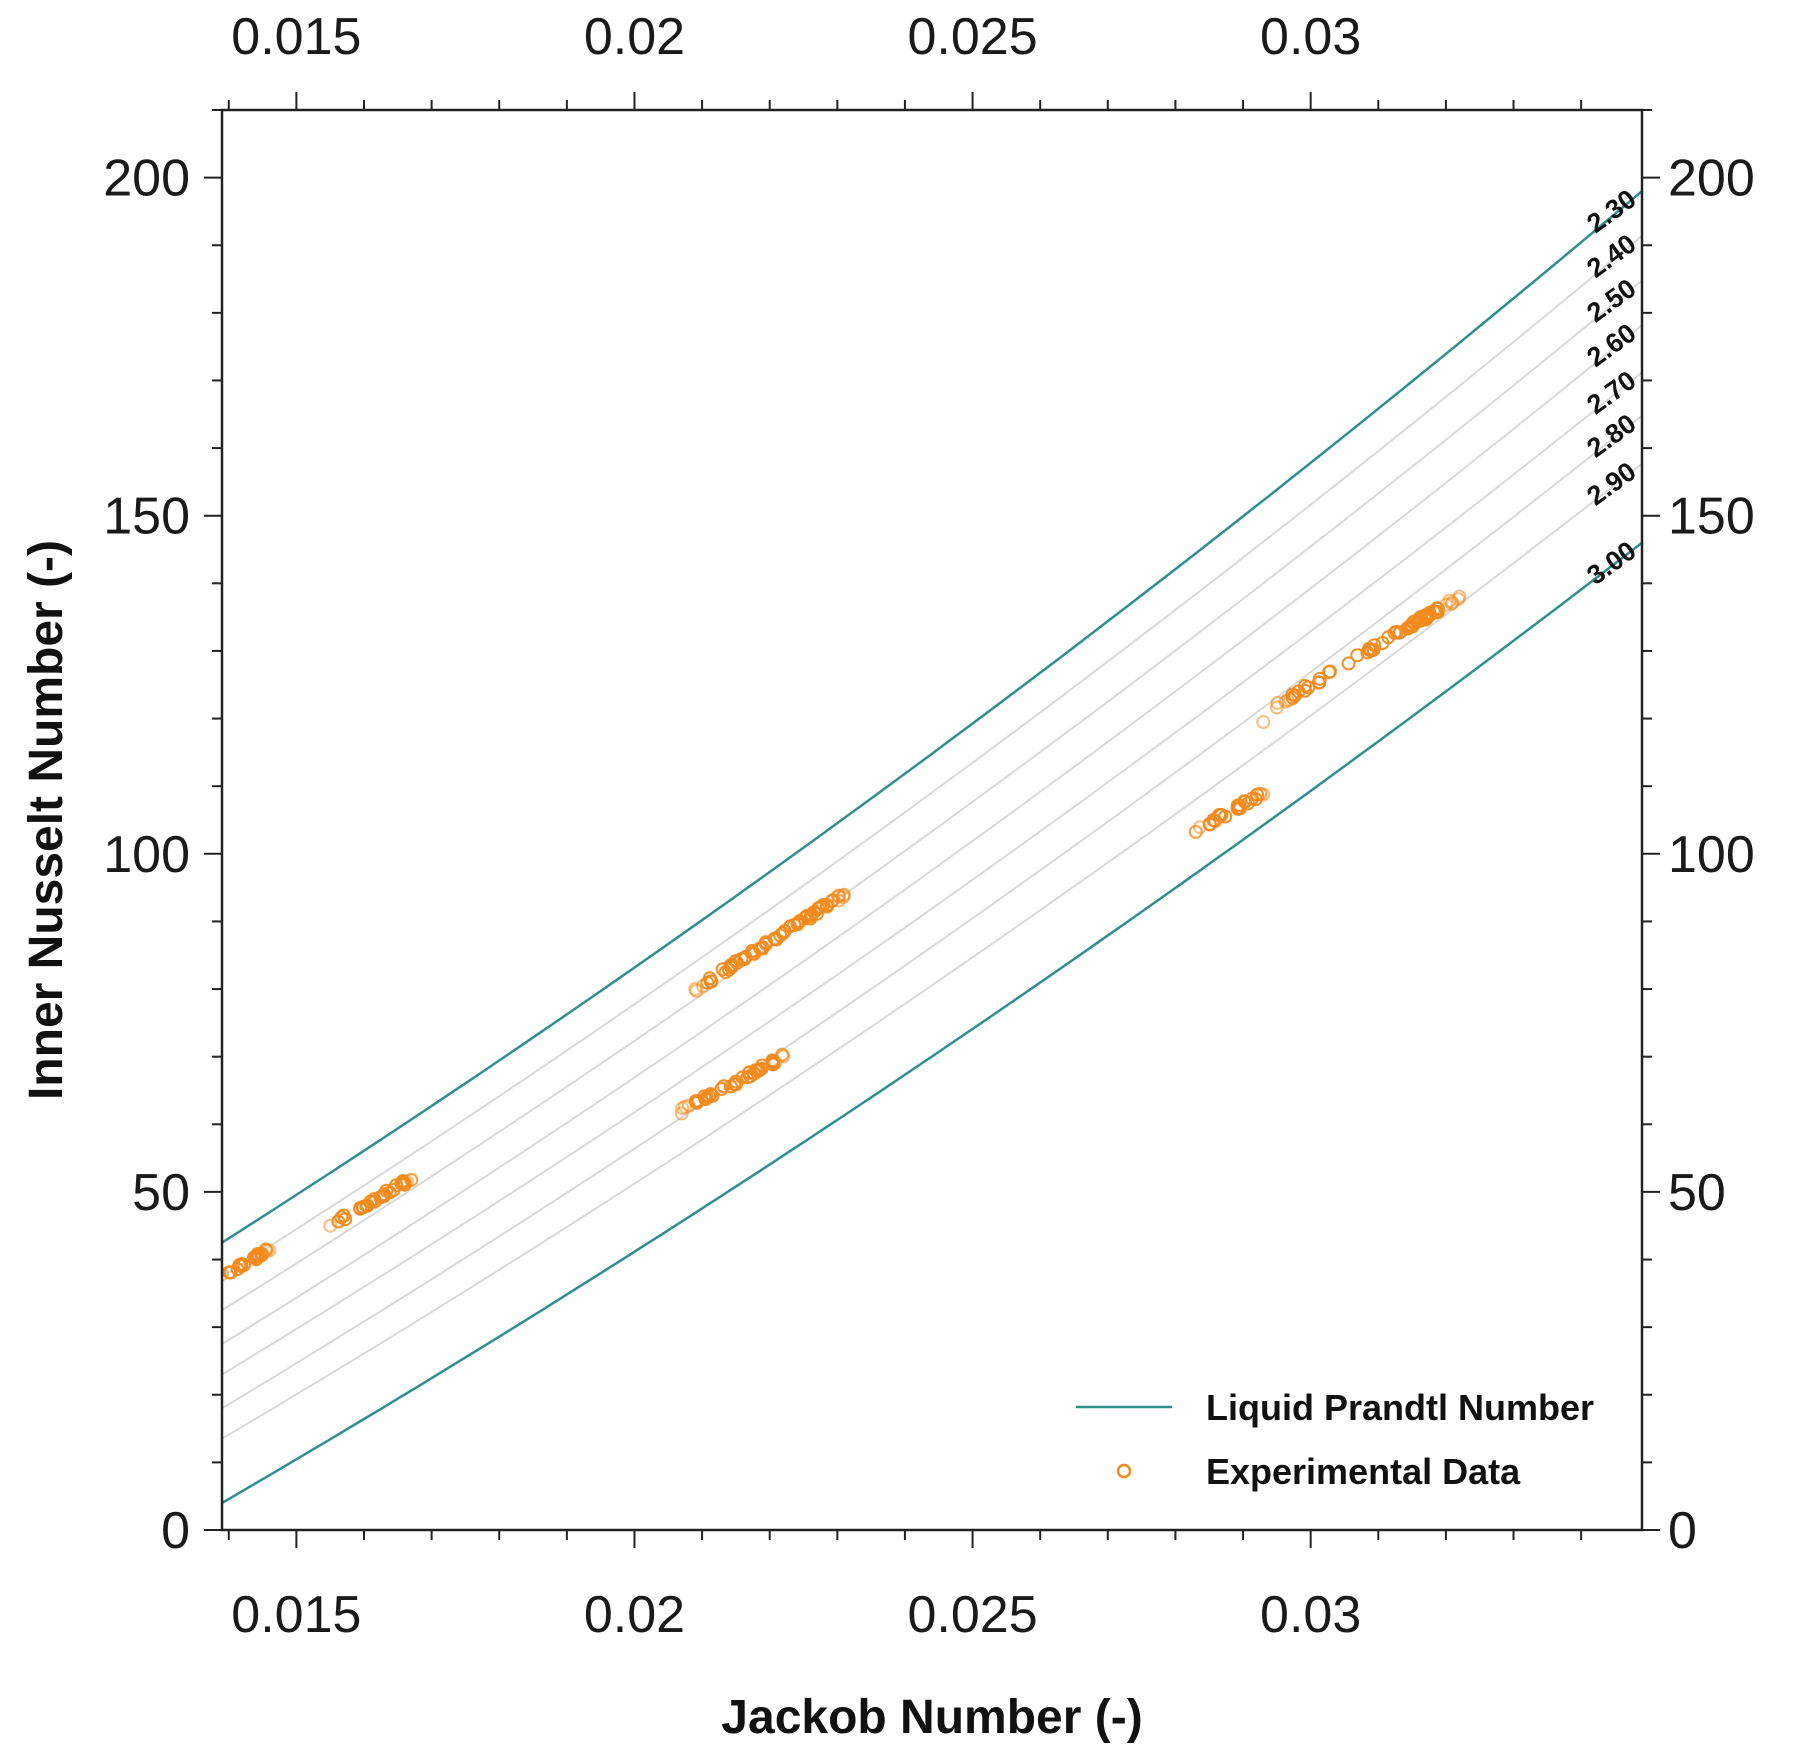 Image resolution: width=1809 pixels, height=1754 pixels. I want to click on legend: Liquid Prandtl Number Experimental Data, so click(1335, 1439).